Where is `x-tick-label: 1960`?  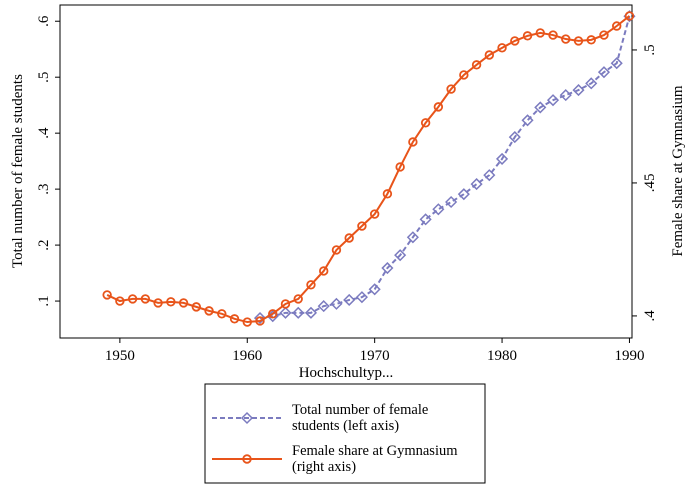
x-tick-label: 1960 is located at coordinates (247, 356).